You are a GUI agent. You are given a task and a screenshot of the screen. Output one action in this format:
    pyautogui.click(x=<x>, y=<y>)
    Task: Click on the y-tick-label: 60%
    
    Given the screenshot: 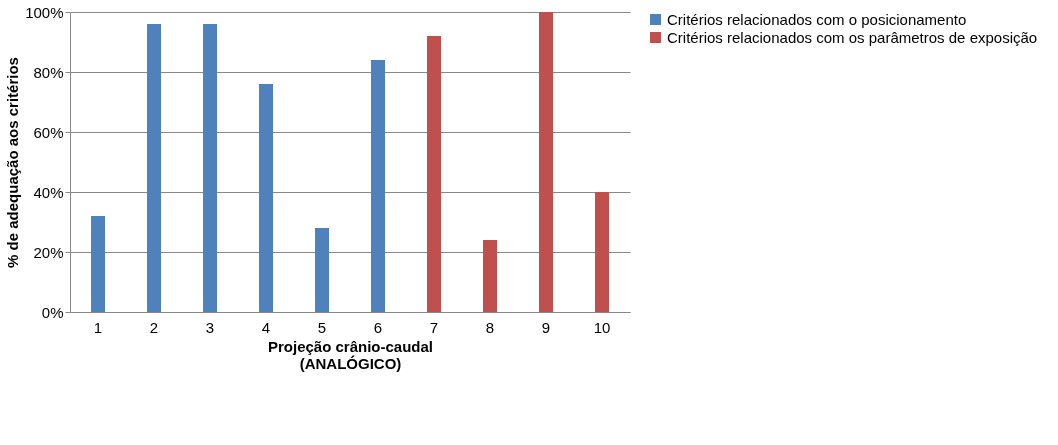 What is the action you would take?
    pyautogui.click(x=48, y=132)
    